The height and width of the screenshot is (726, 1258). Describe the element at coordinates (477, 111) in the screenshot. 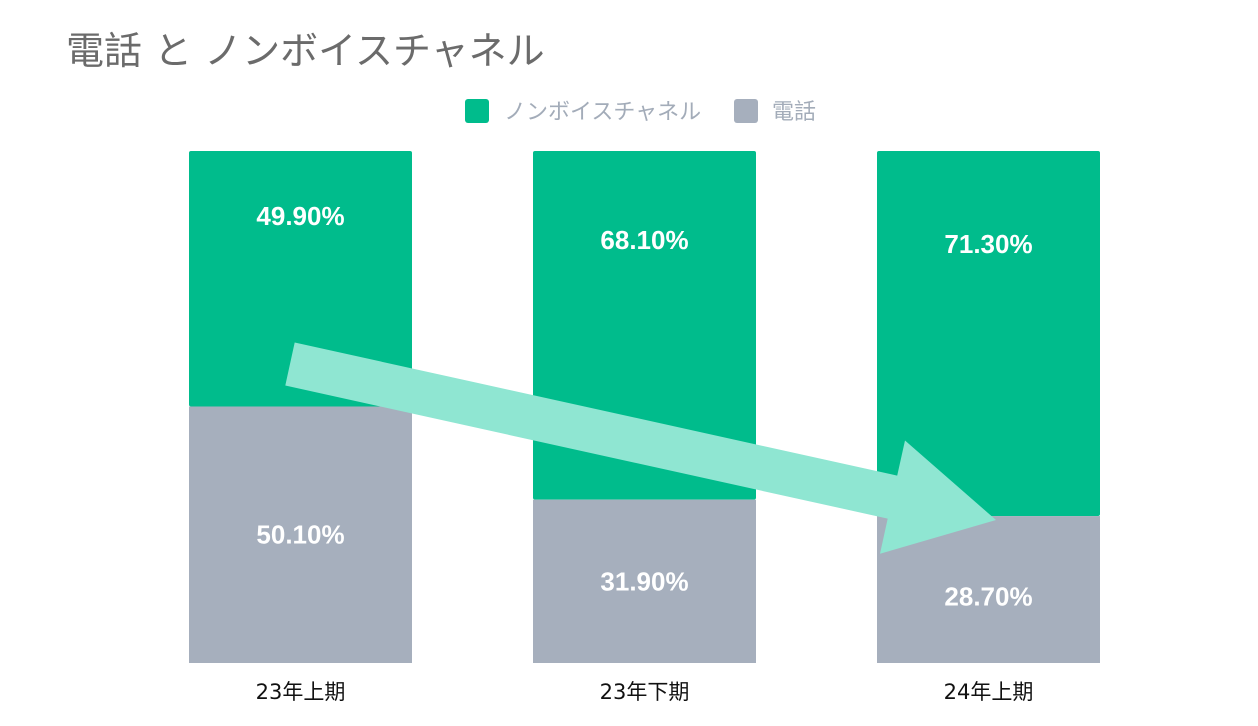

I see `legend-swatch-nonvoice` at that location.